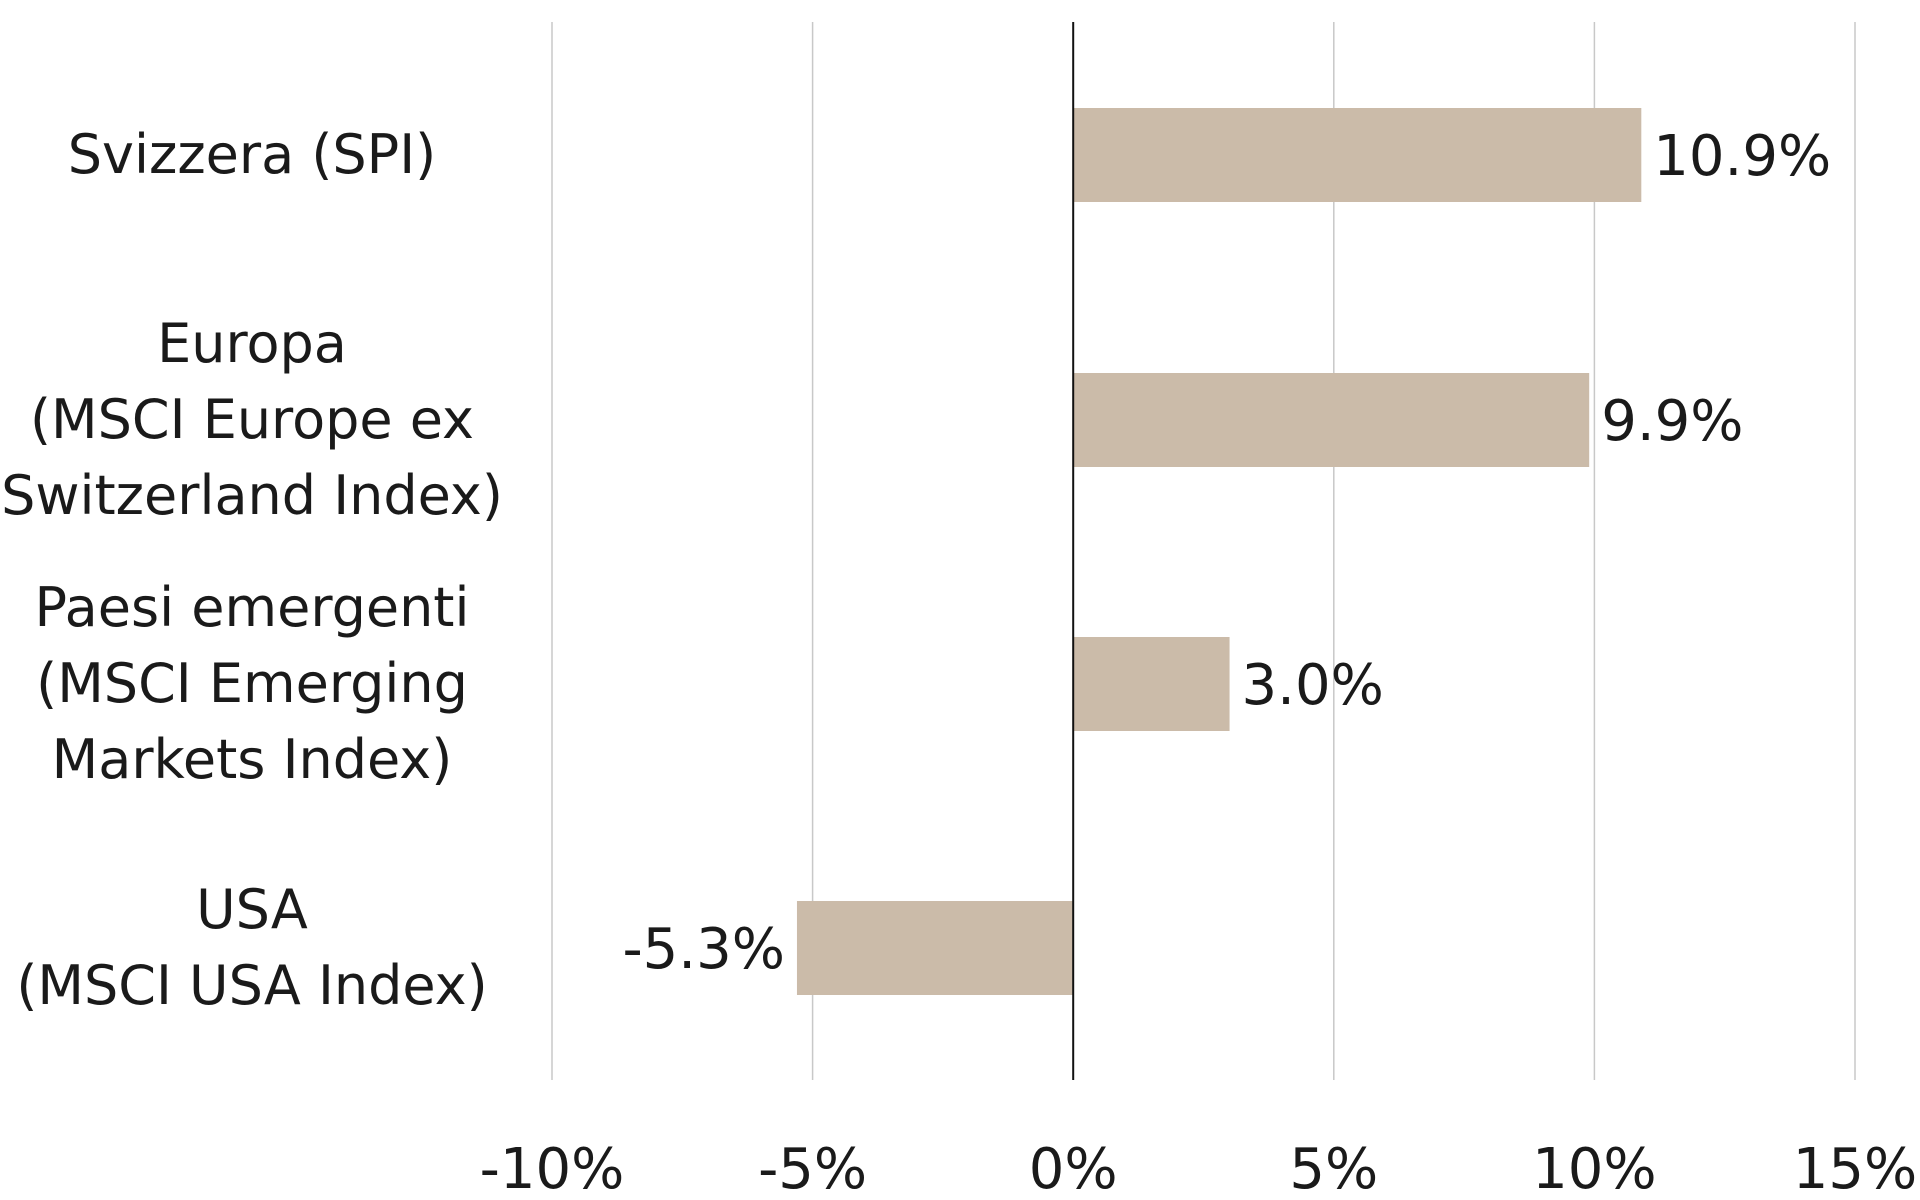  I want to click on x-tick-label: 0%, so click(1073, 1168).